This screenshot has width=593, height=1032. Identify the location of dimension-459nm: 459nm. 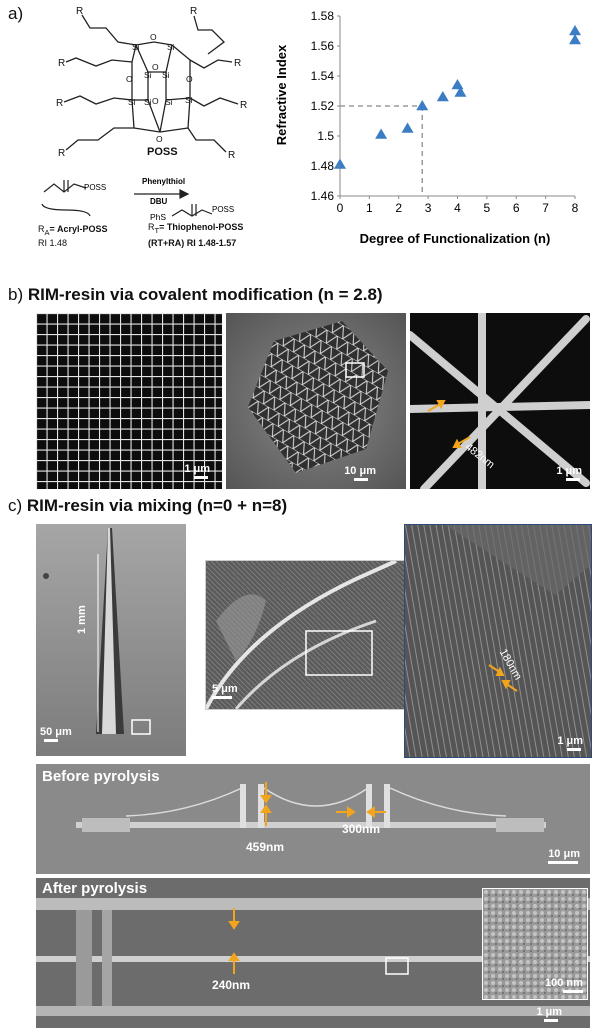
(265, 847).